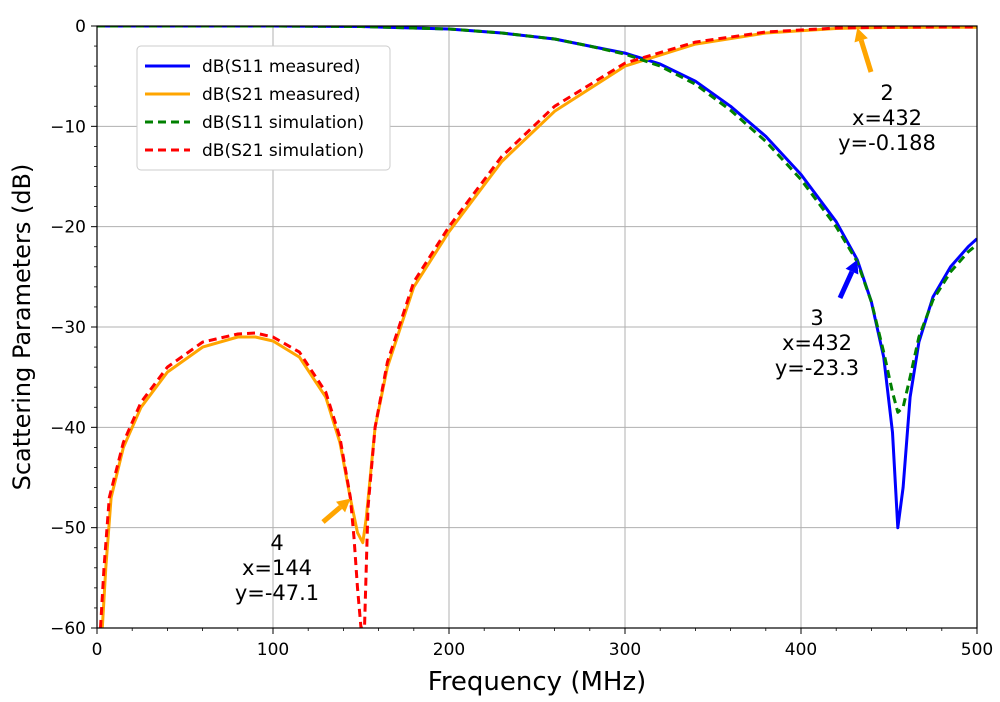 This screenshot has height=702, width=1000. I want to click on annotation-y-text: y=-0.188, so click(887, 143).